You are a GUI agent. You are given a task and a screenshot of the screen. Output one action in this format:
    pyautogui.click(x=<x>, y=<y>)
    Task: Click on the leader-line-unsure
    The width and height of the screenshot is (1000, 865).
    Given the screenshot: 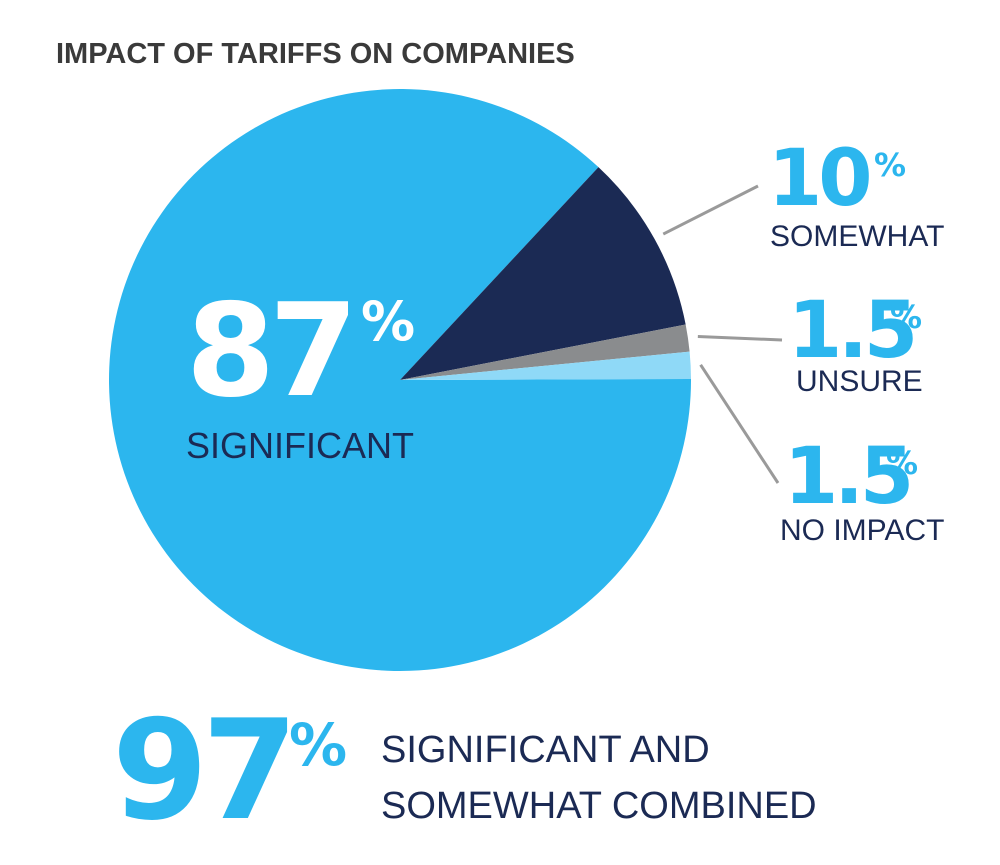 What is the action you would take?
    pyautogui.click(x=740, y=338)
    